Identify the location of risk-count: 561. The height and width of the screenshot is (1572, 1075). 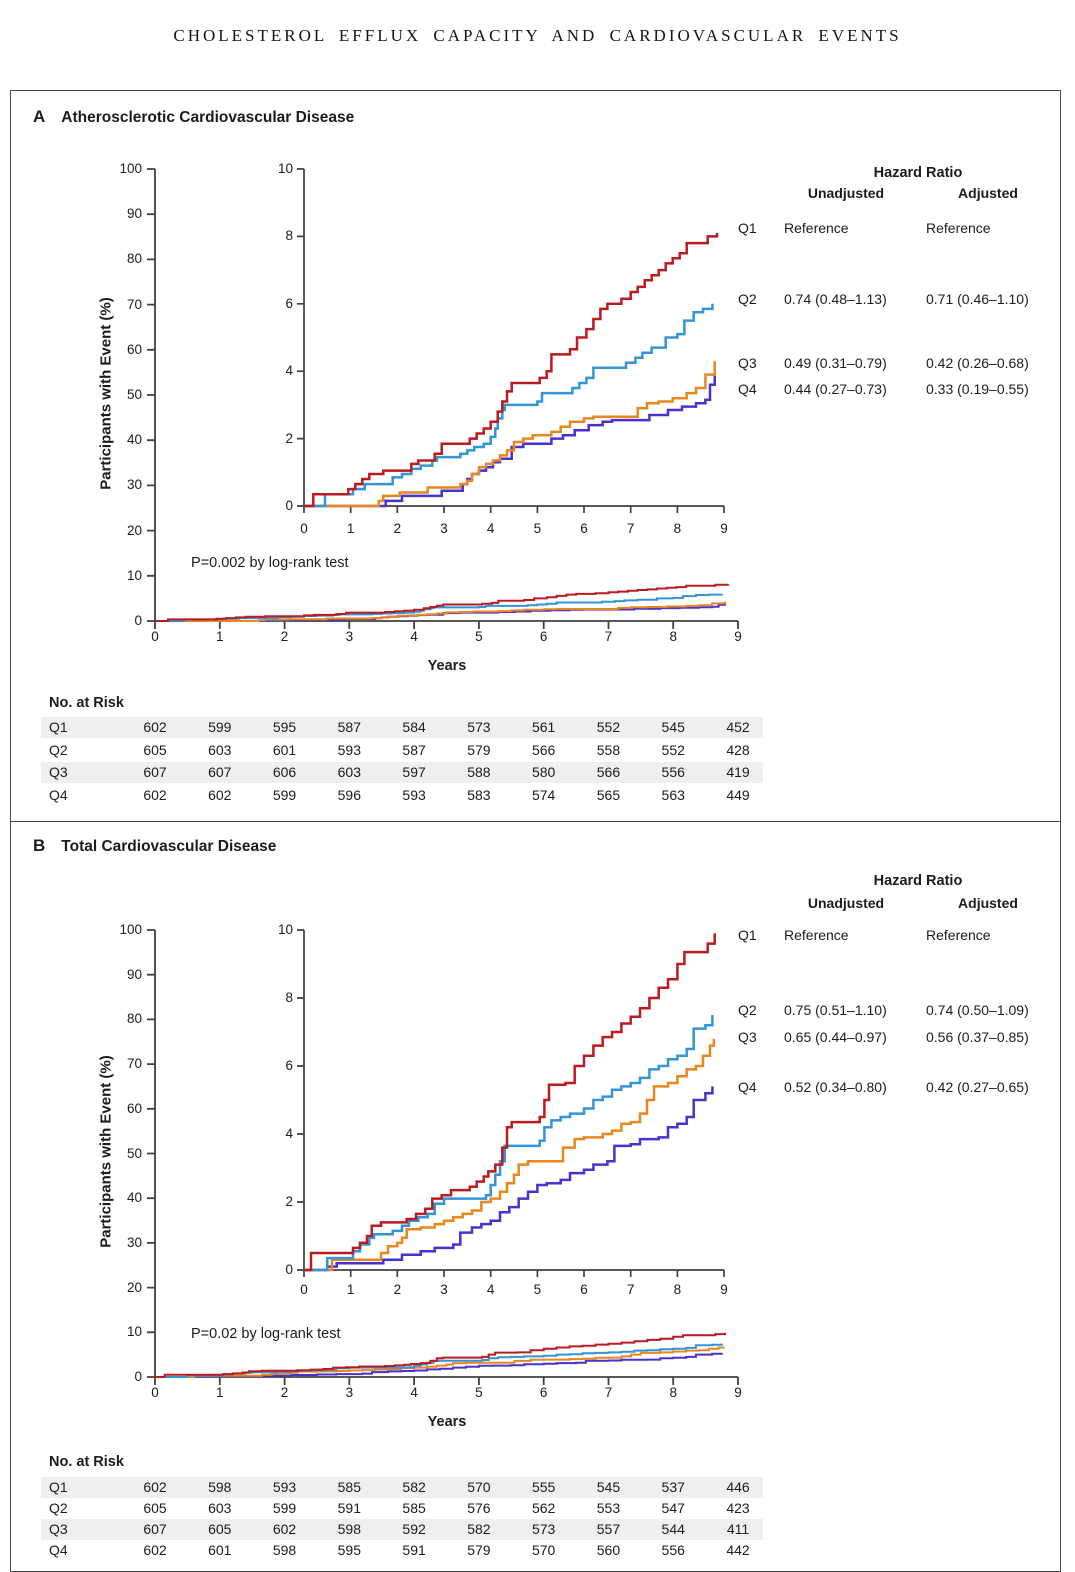
(543, 727).